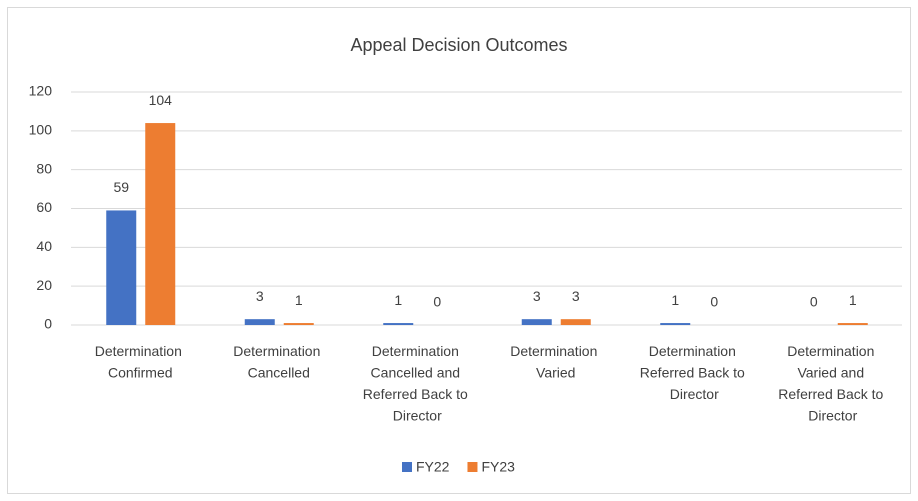 Image resolution: width=918 pixels, height=501 pixels. Describe the element at coordinates (140, 362) in the screenshot. I see `x-tick-label: Determination Confirmed` at that location.